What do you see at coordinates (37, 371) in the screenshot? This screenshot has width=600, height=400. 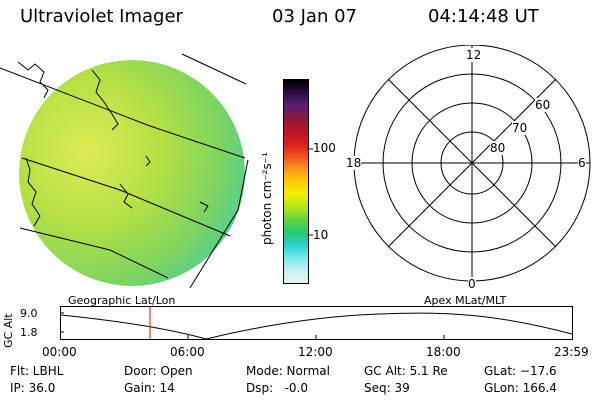 I see `status-flt: Flt: LBHL` at bounding box center [37, 371].